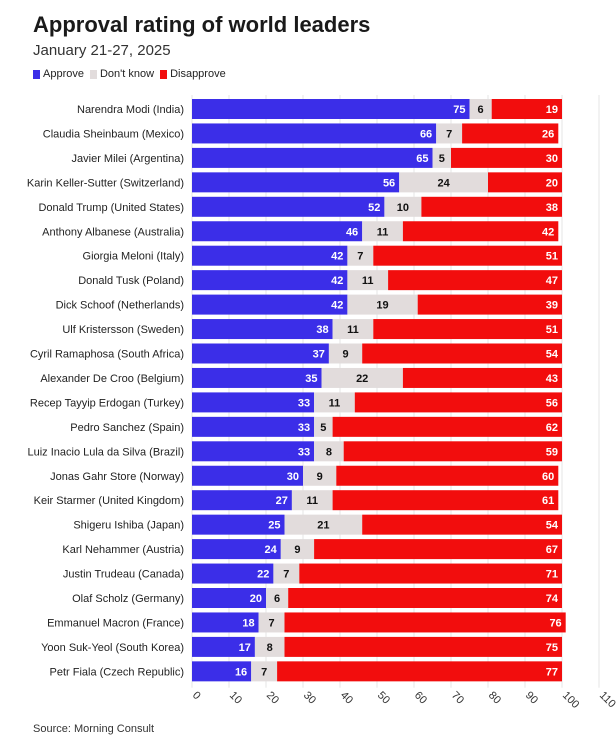 This screenshot has height=750, width=616. I want to click on data-label-don-t-know: 19, so click(382, 306).